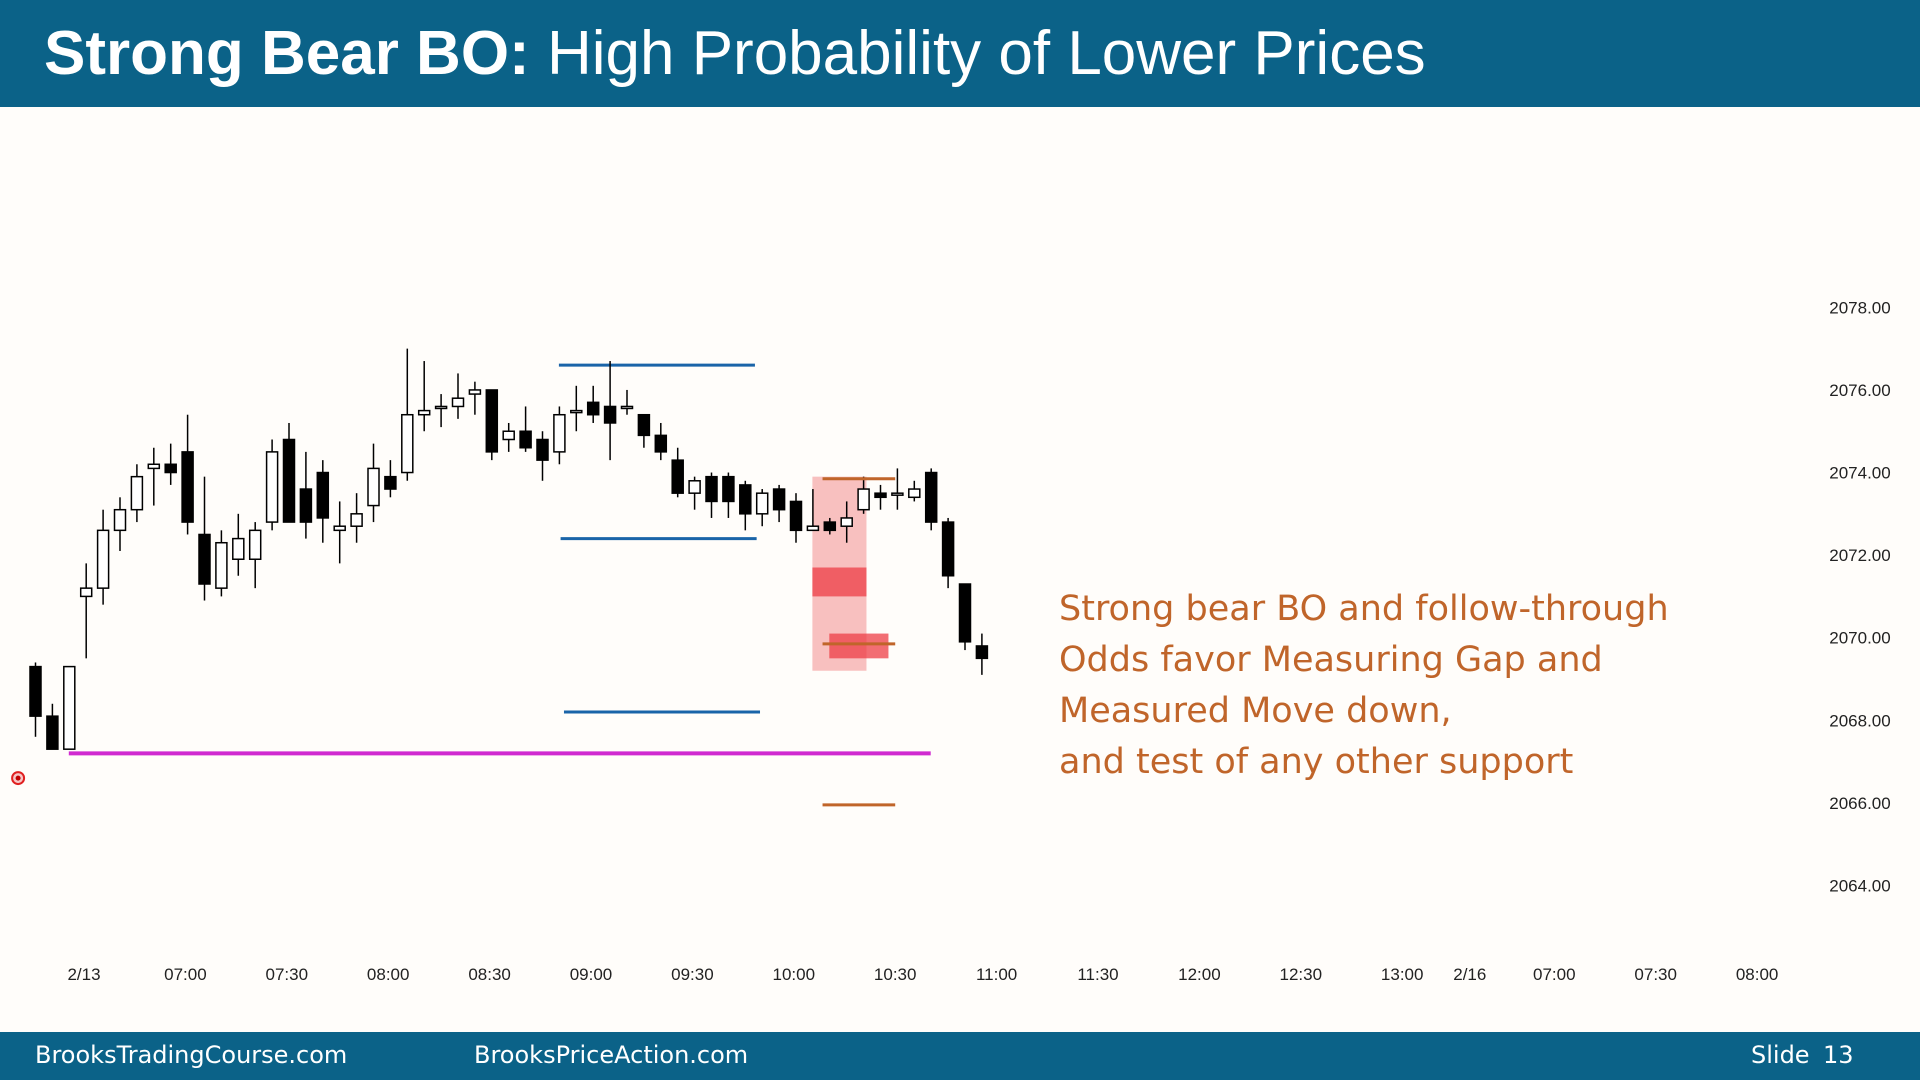 The height and width of the screenshot is (1080, 1920). What do you see at coordinates (1364, 609) in the screenshot?
I see `annotation-line: Strong bear BO and follow-through` at bounding box center [1364, 609].